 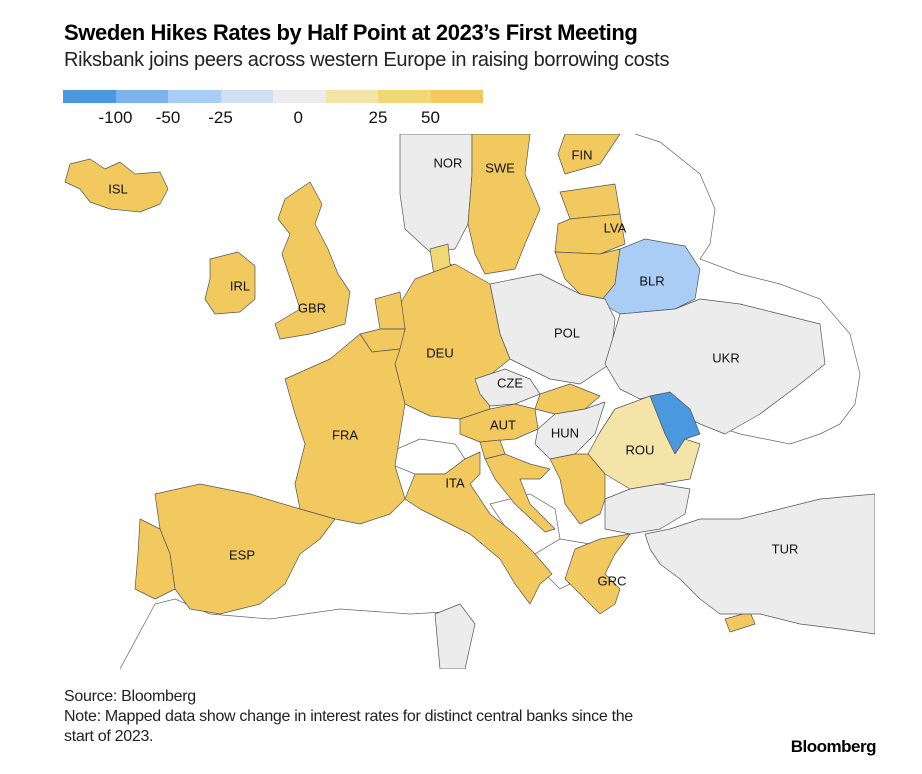 I want to click on country-hrv, so click(x=520, y=493).